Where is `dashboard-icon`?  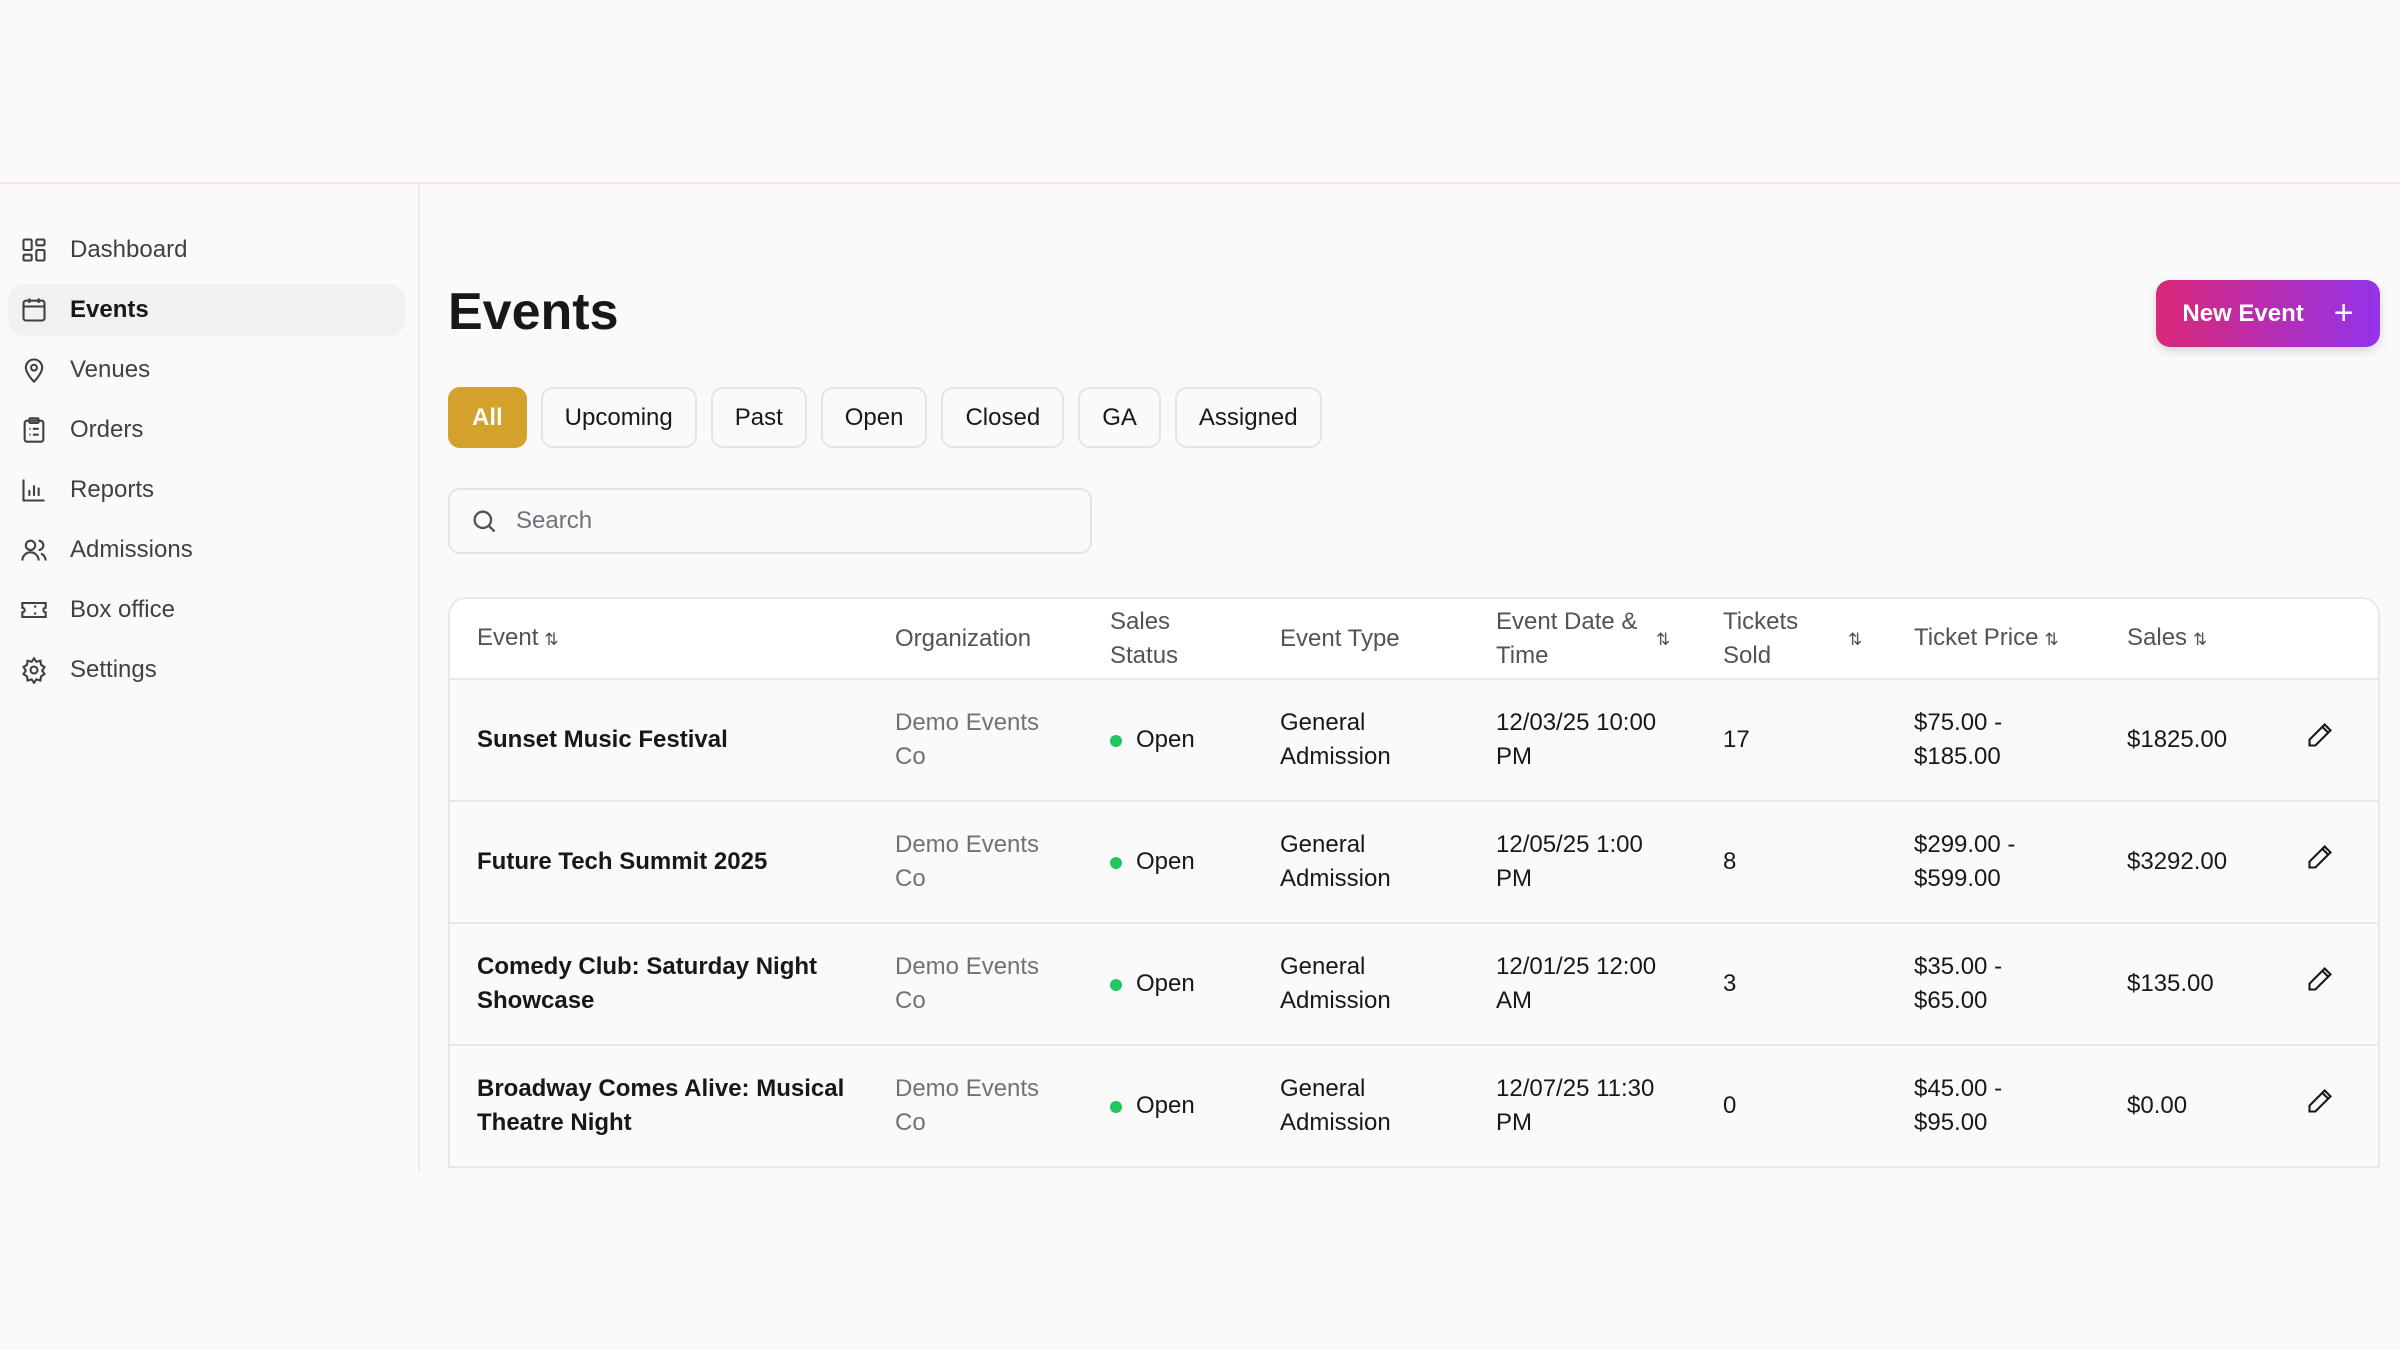
dashboard-icon is located at coordinates (34, 250).